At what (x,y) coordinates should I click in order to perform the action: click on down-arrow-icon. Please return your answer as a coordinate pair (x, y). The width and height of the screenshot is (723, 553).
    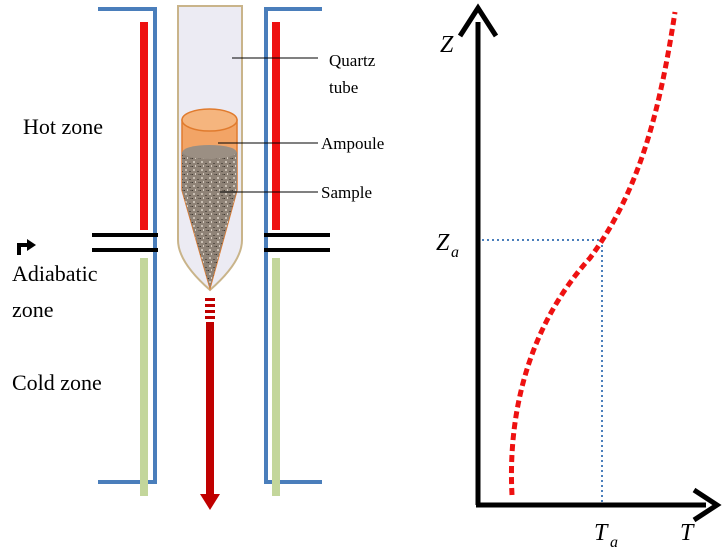
    Looking at the image, I should click on (210, 404).